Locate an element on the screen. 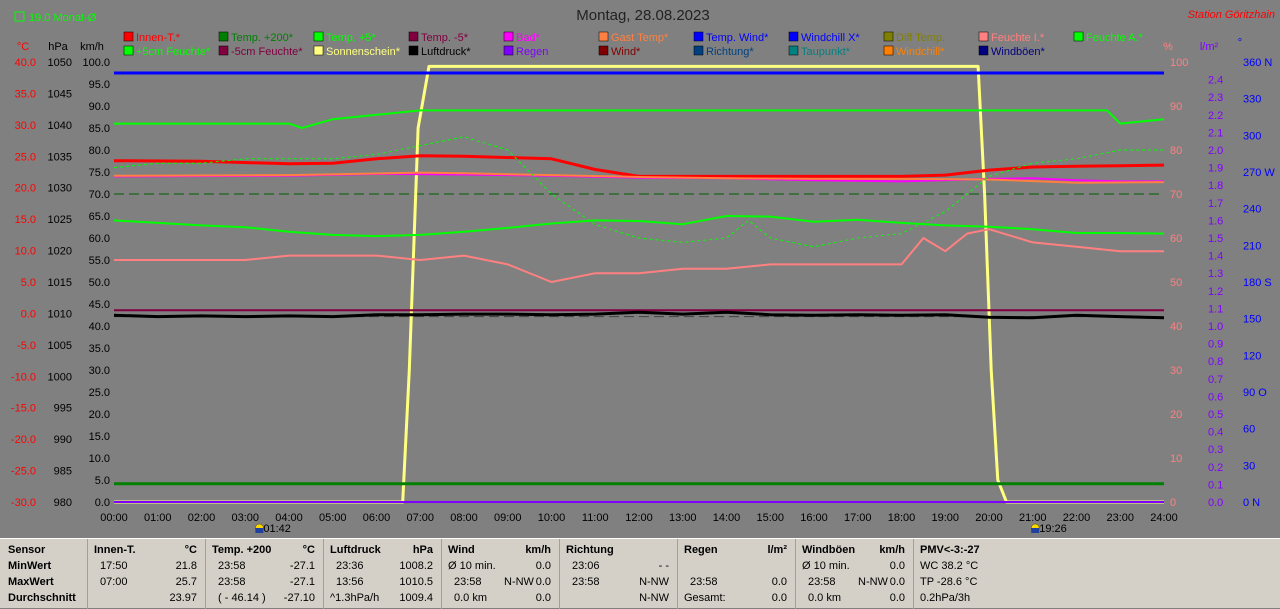  stats-richtung-max-time: 23:58 is located at coordinates (586, 582).